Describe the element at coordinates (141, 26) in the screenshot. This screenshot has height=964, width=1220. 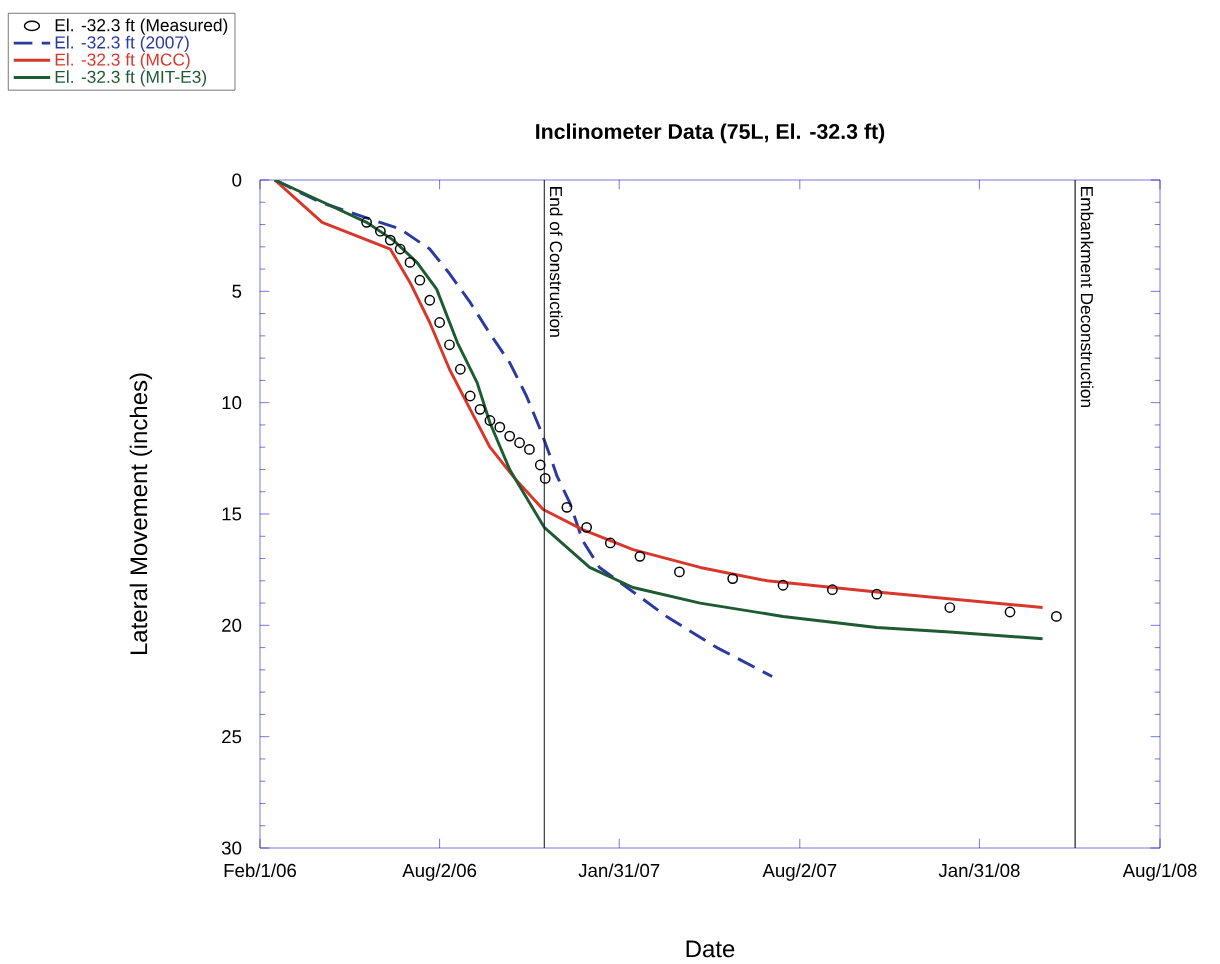
I see `legend-label: El. -32.3 ft (Measured)` at that location.